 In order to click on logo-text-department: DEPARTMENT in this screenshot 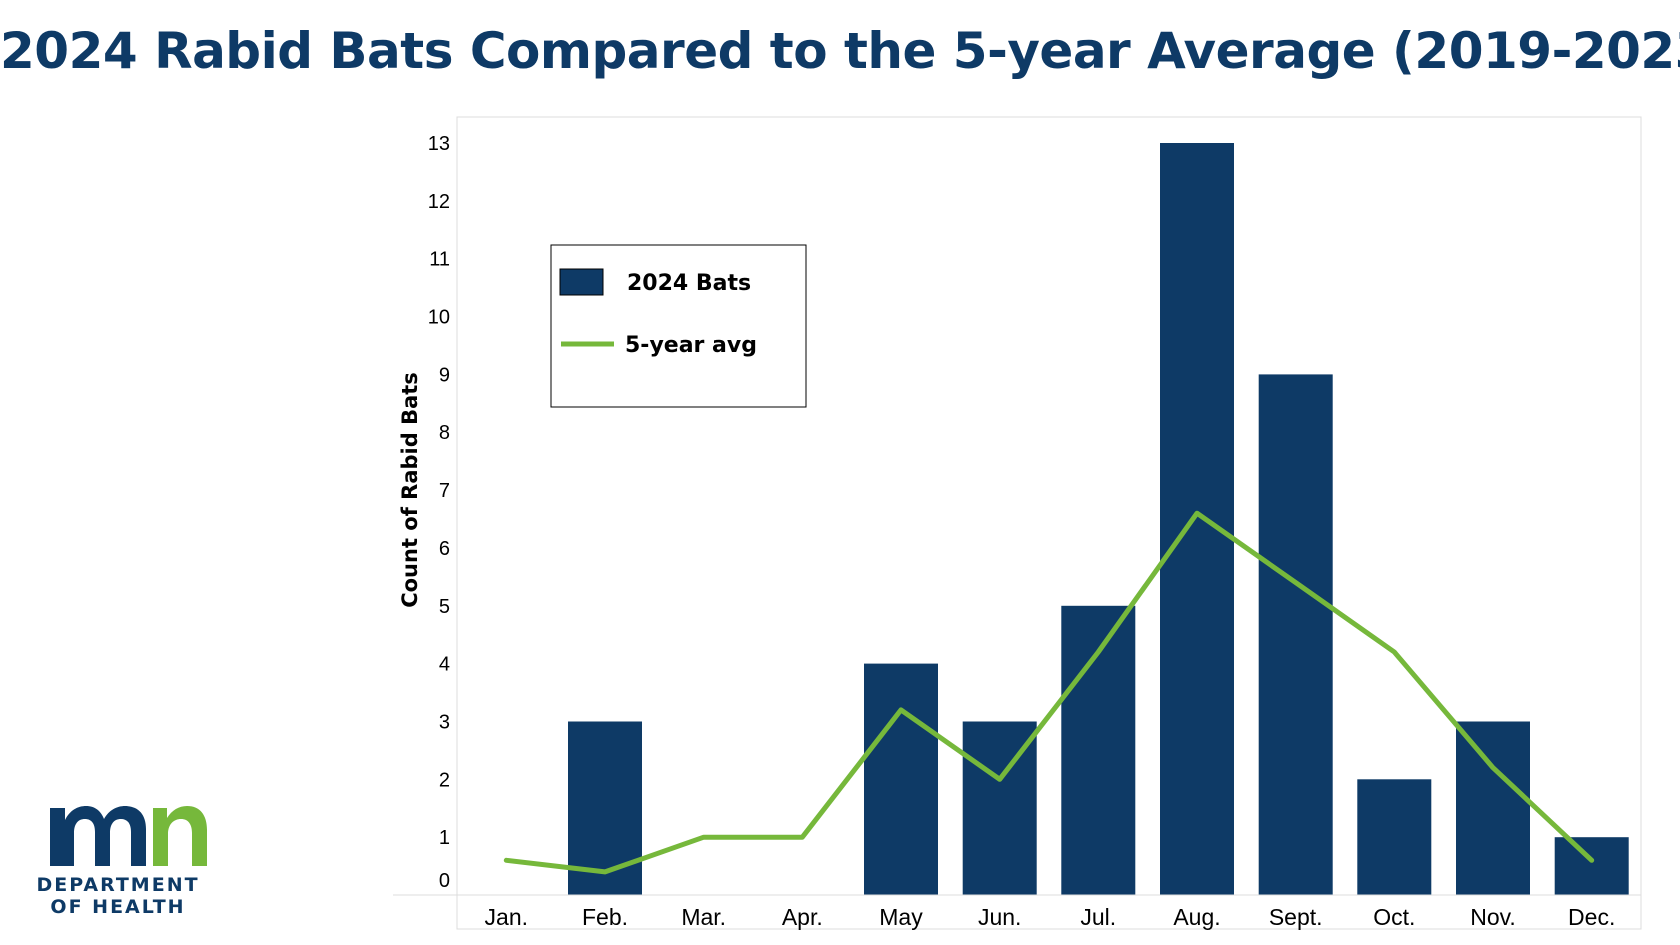, I will do `click(118, 885)`.